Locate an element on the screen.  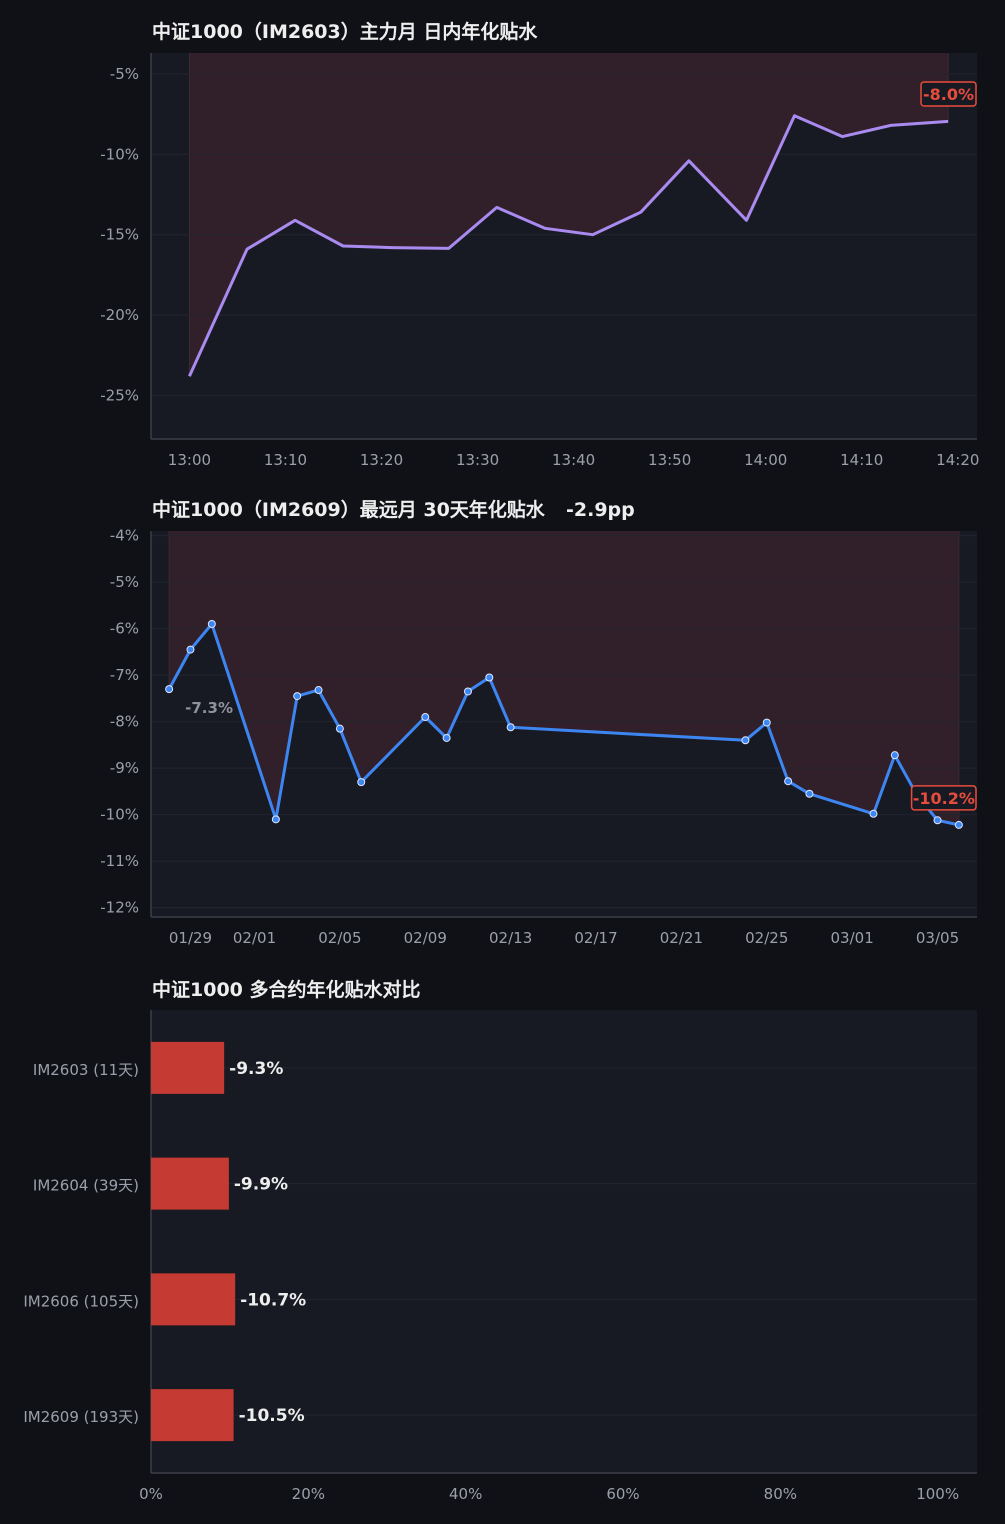
bar-value-label: -9.3% is located at coordinates (256, 1069).